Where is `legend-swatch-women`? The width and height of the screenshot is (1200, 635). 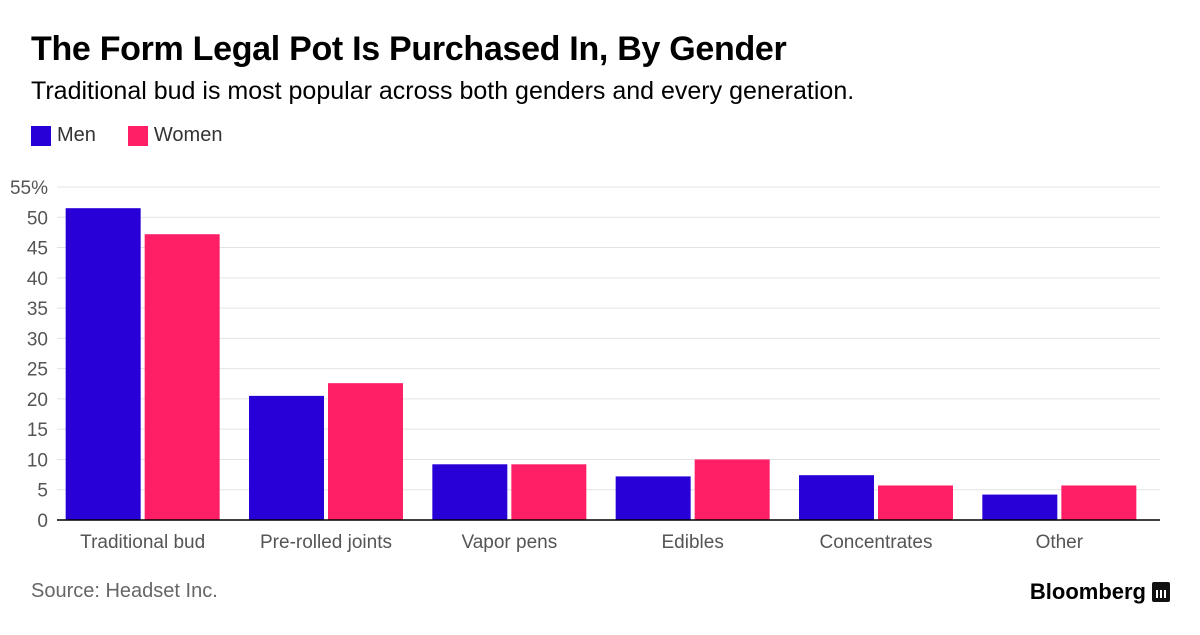 legend-swatch-women is located at coordinates (137, 135).